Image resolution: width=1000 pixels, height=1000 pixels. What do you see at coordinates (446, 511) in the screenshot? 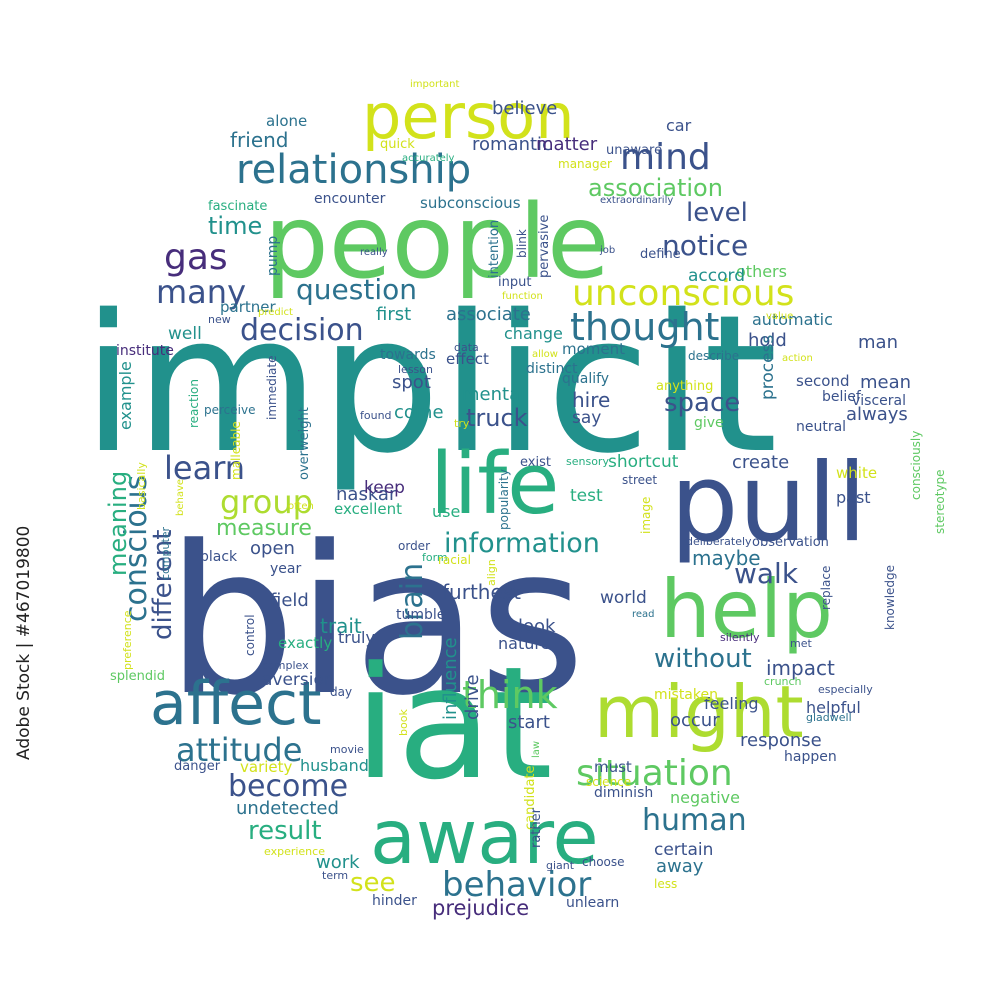
I see `word-use: use` at bounding box center [446, 511].